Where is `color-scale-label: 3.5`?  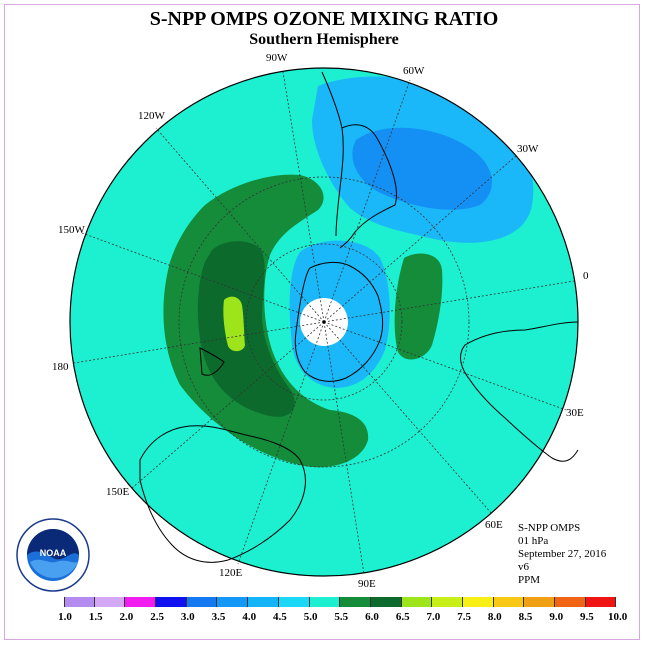
color-scale-label: 3.5 is located at coordinates (218, 617).